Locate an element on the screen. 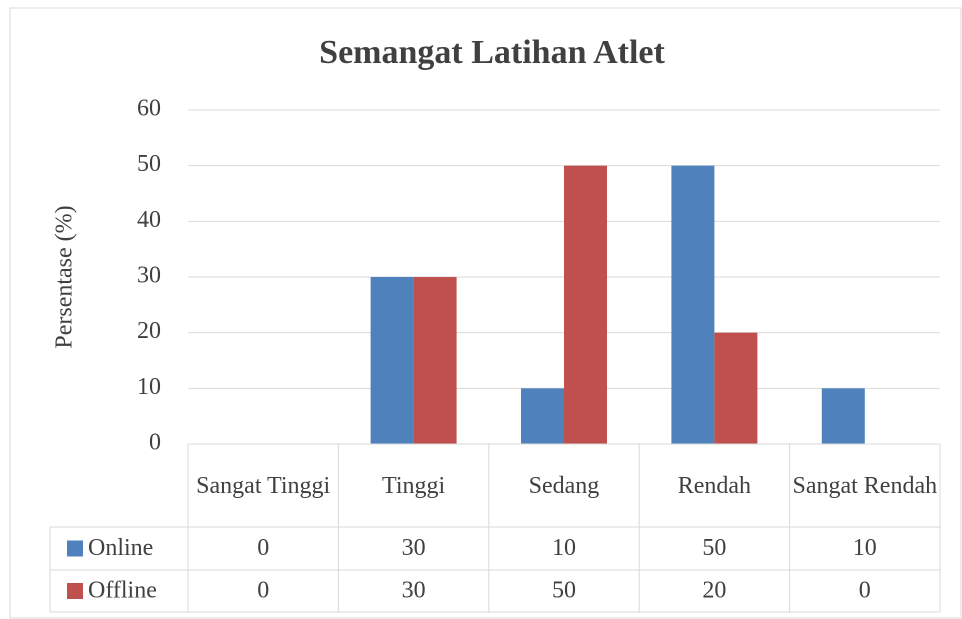  x-tick-label-box: Rendah is located at coordinates (714, 485).